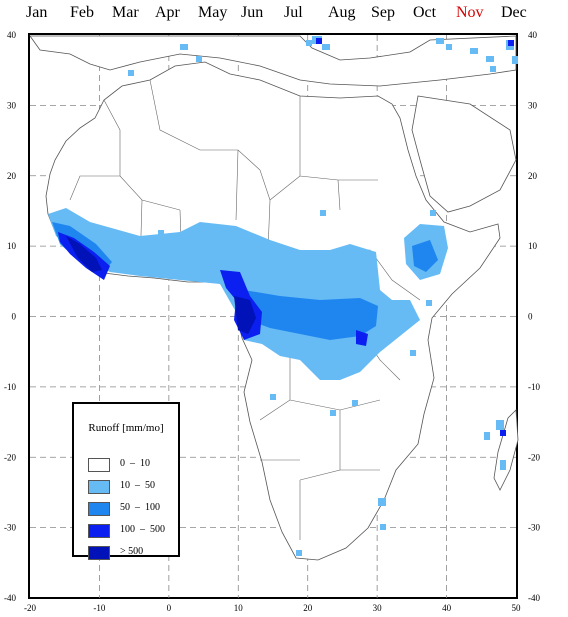 This screenshot has width=568, height=617. I want to click on x-tick-label: 20, so click(308, 608).